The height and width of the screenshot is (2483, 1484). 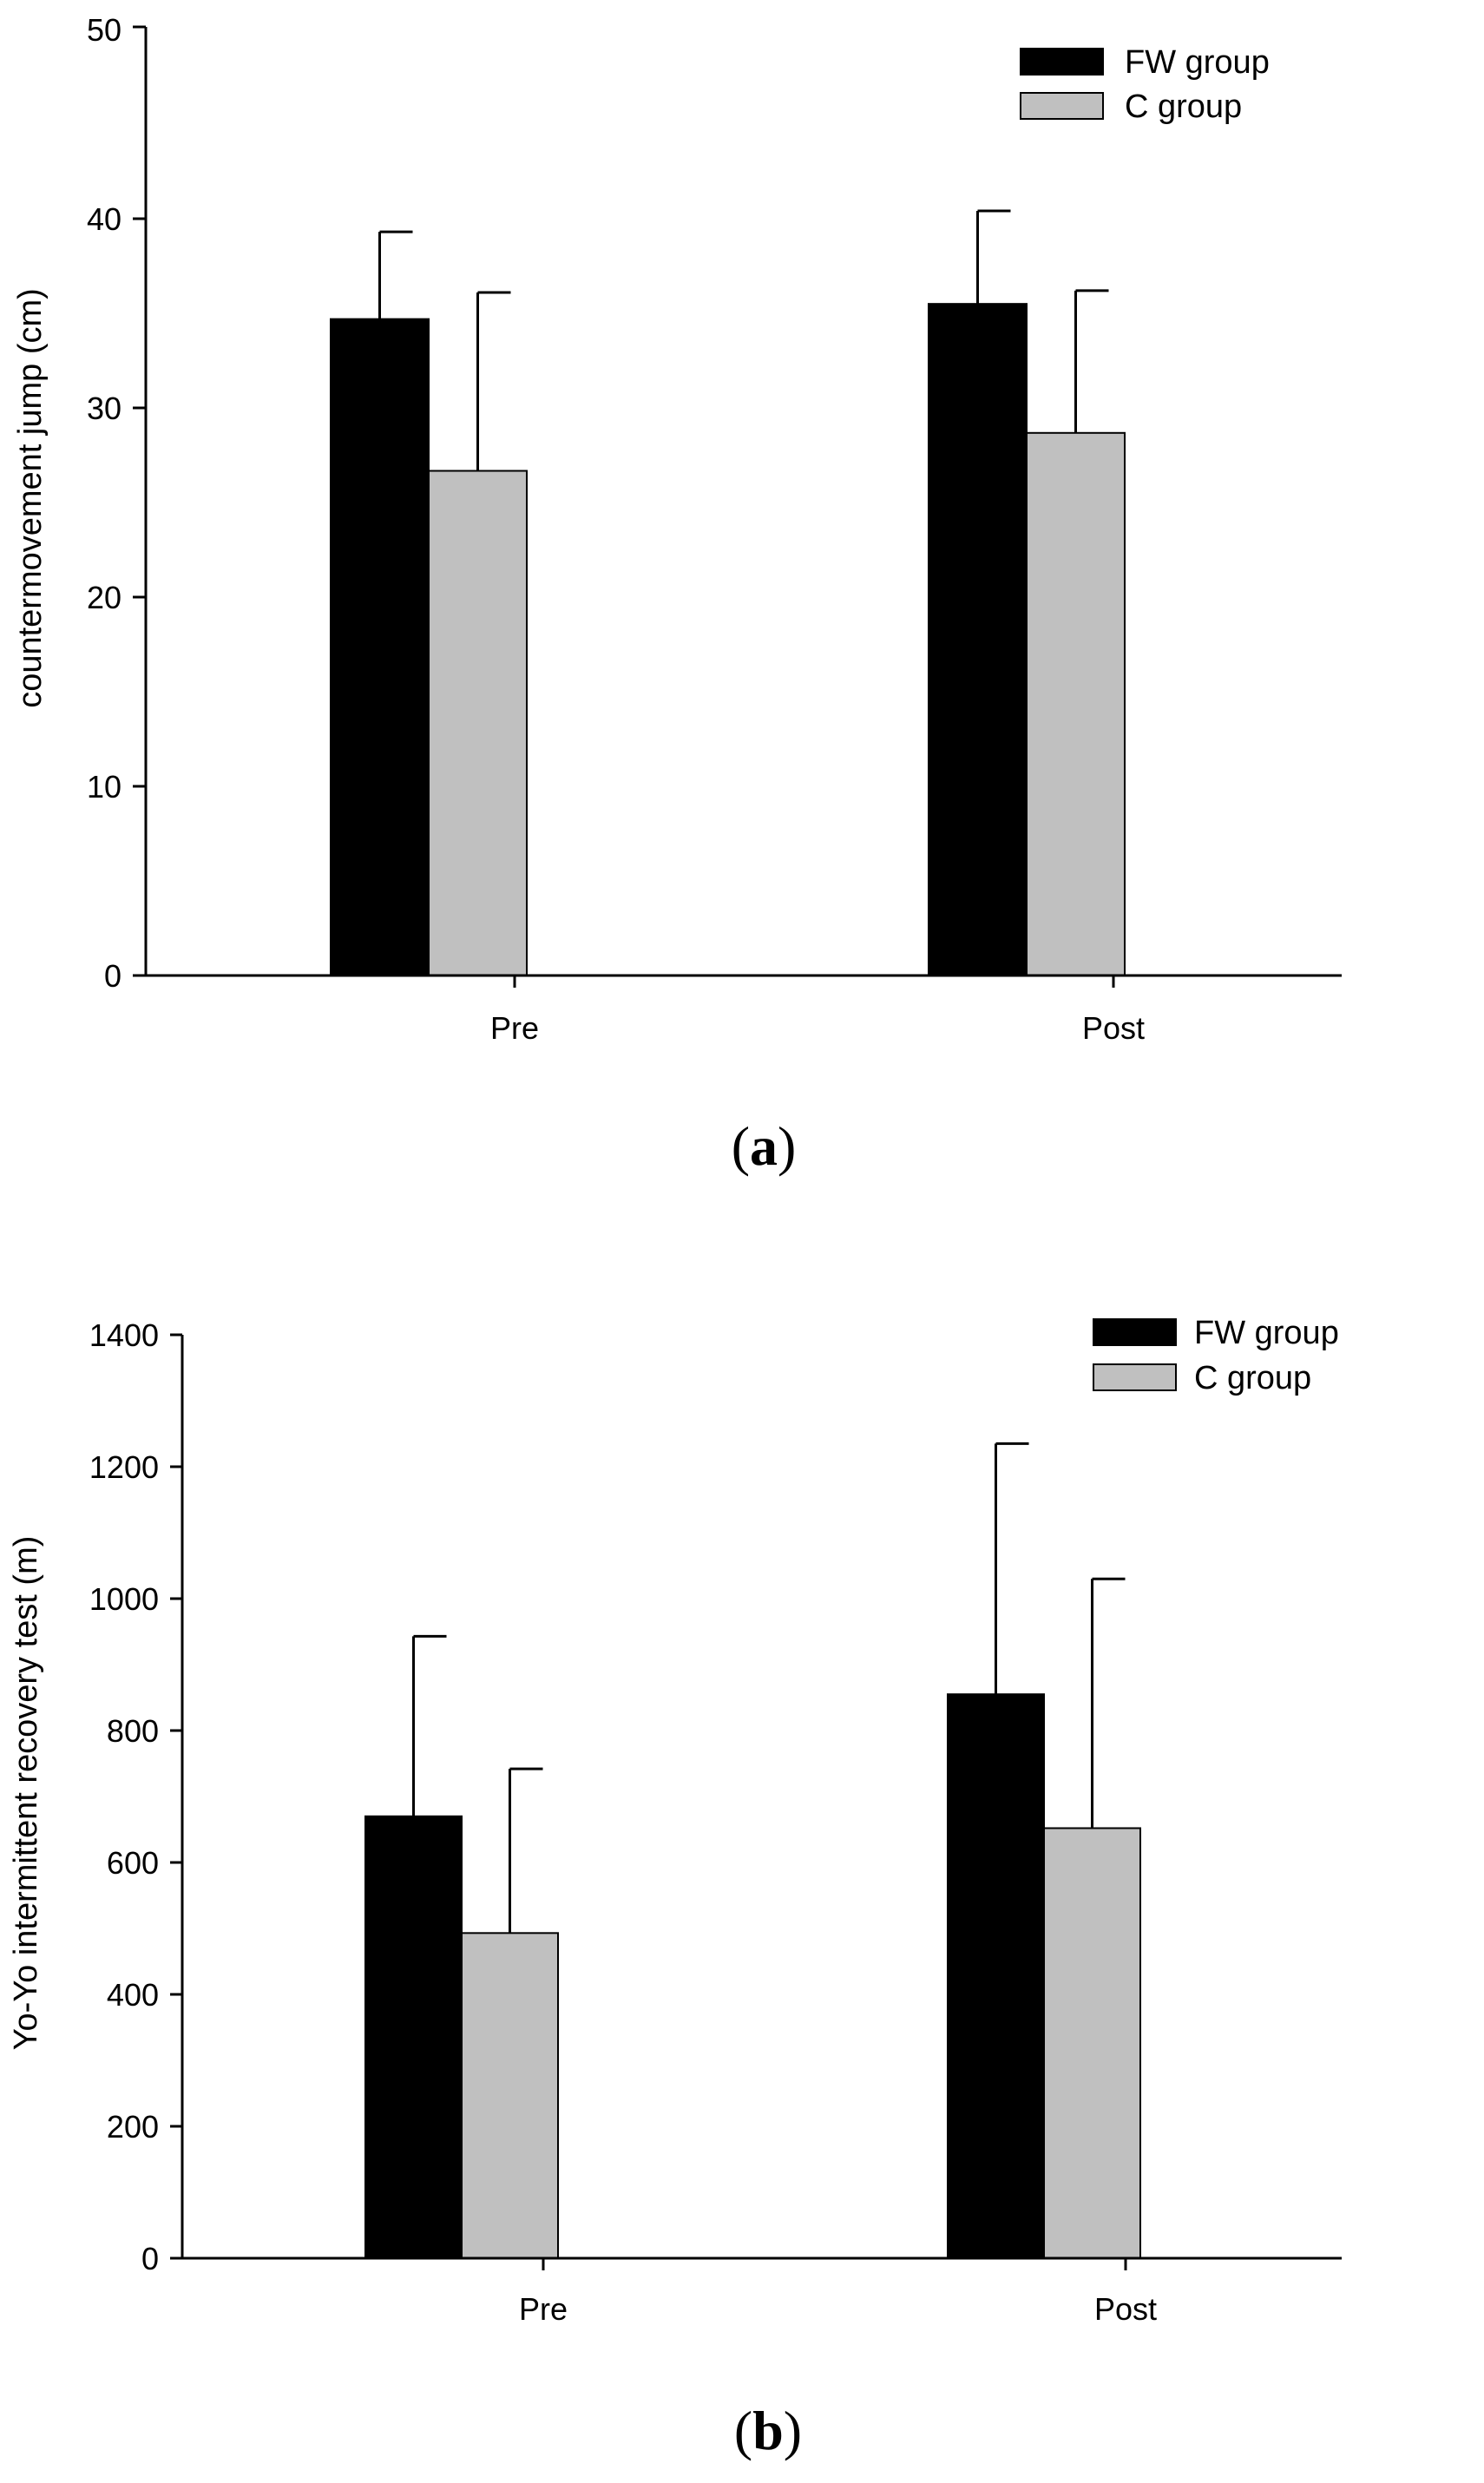 I want to click on y-tick-label: 50, so click(x=104, y=30).